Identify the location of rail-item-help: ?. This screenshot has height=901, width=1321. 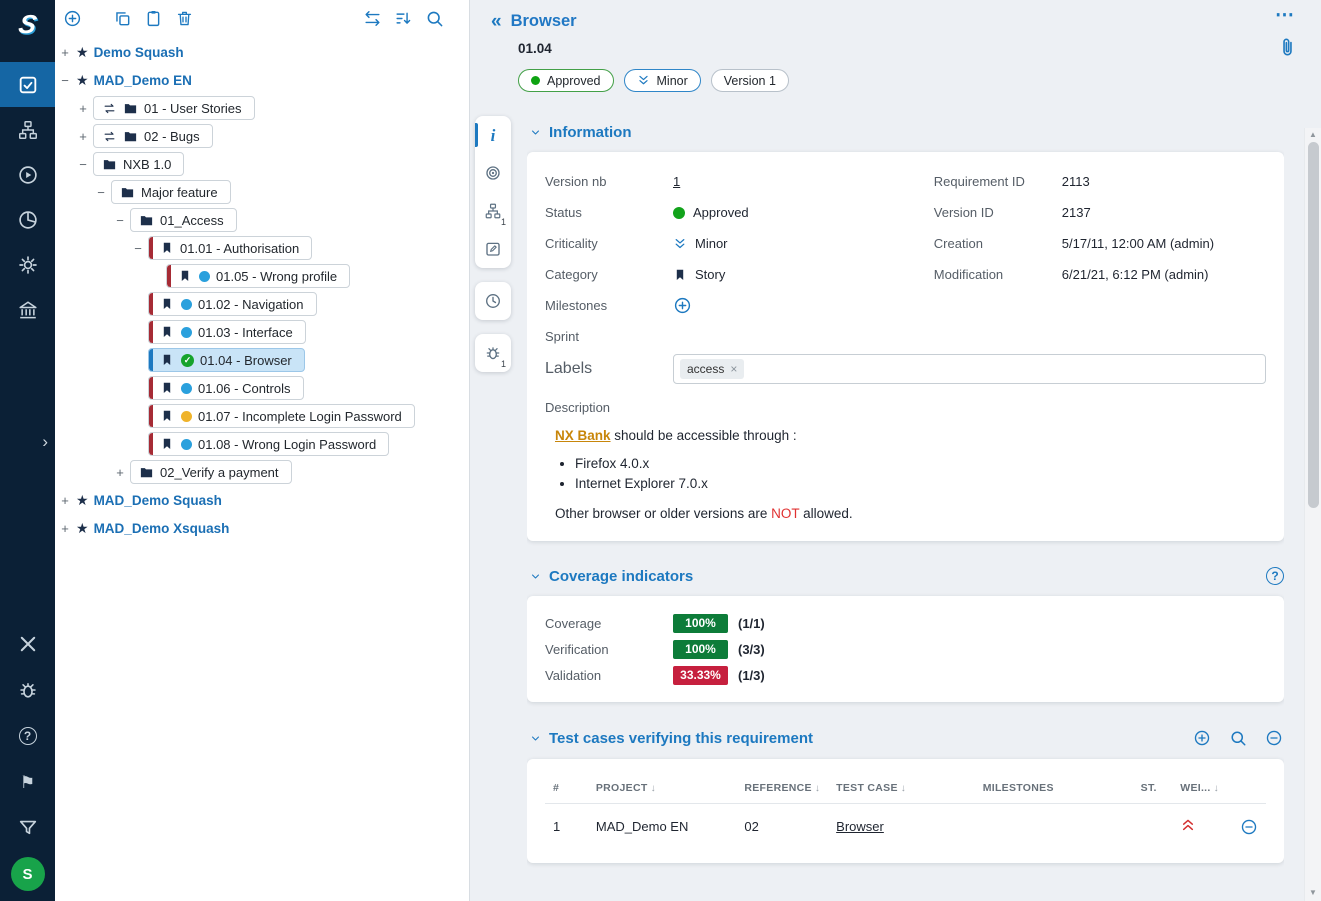
(27, 736).